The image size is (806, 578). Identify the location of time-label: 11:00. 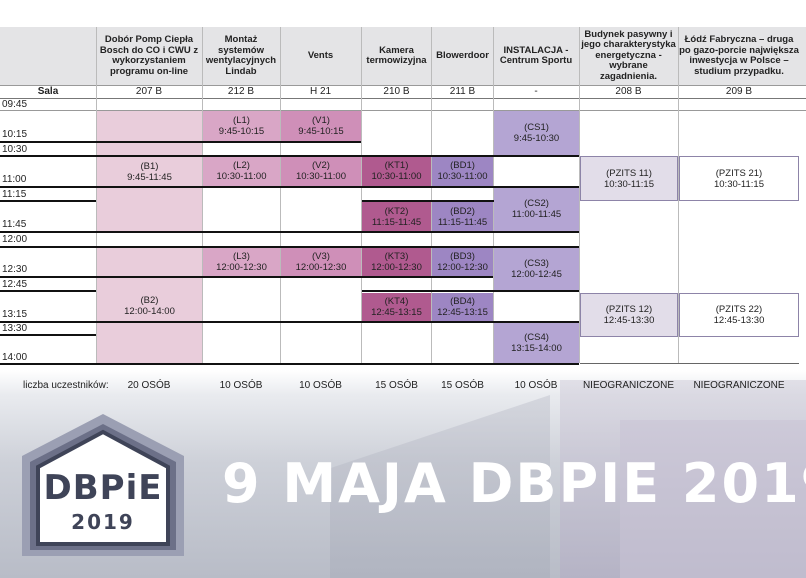
(14, 179).